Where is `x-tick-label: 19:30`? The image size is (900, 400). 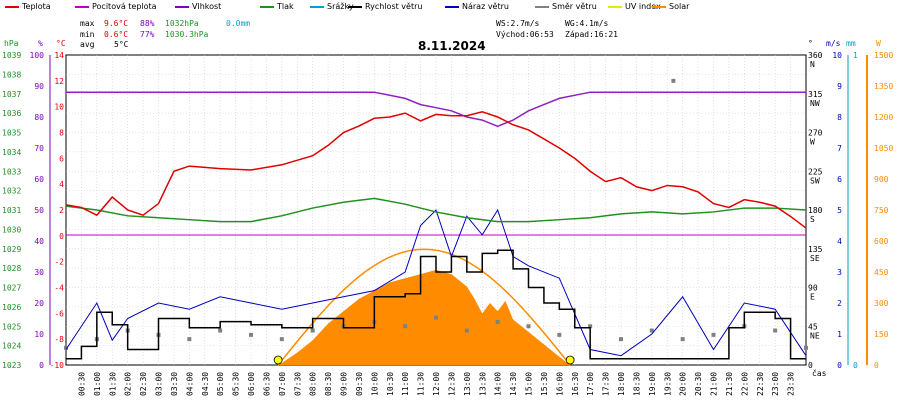
x-tick-label: 19:30 is located at coordinates (667, 384).